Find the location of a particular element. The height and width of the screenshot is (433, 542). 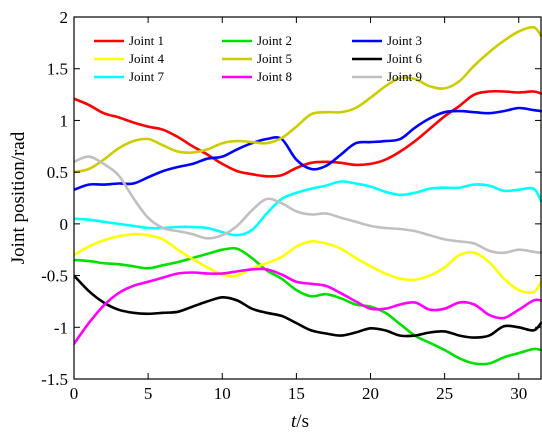

y-tick-label: 0.5 is located at coordinates (57, 172).